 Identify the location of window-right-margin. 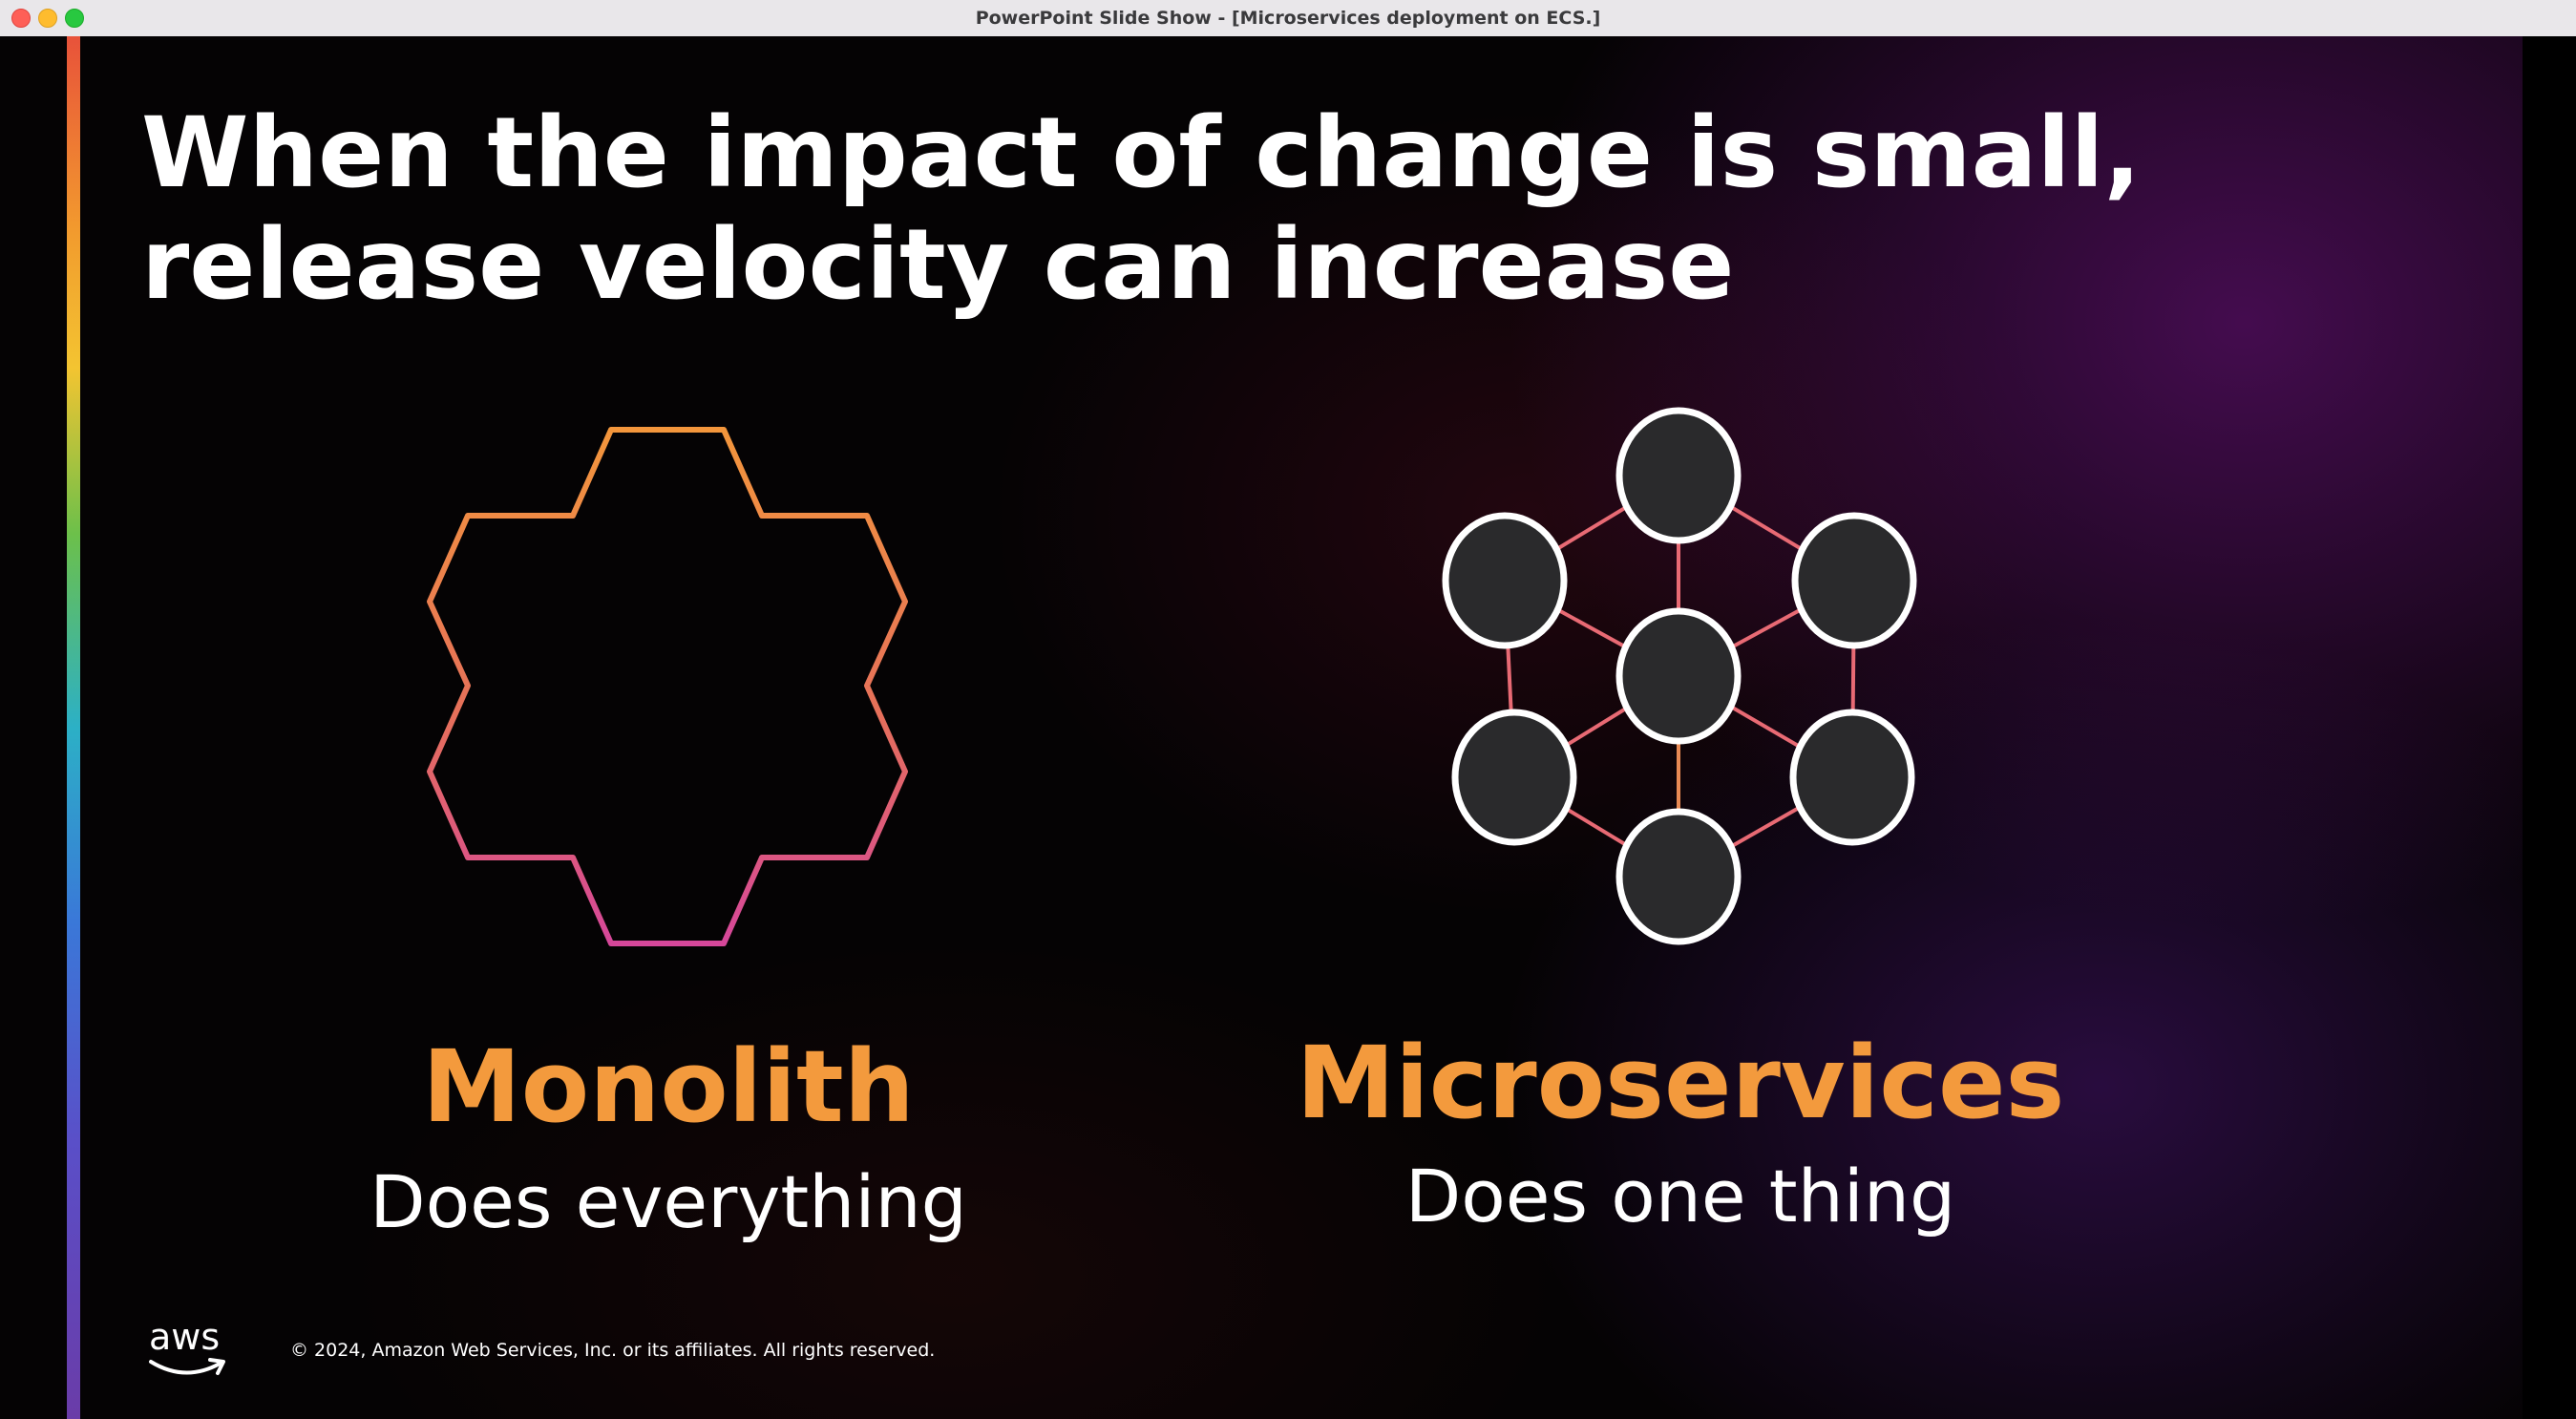
(2549, 727).